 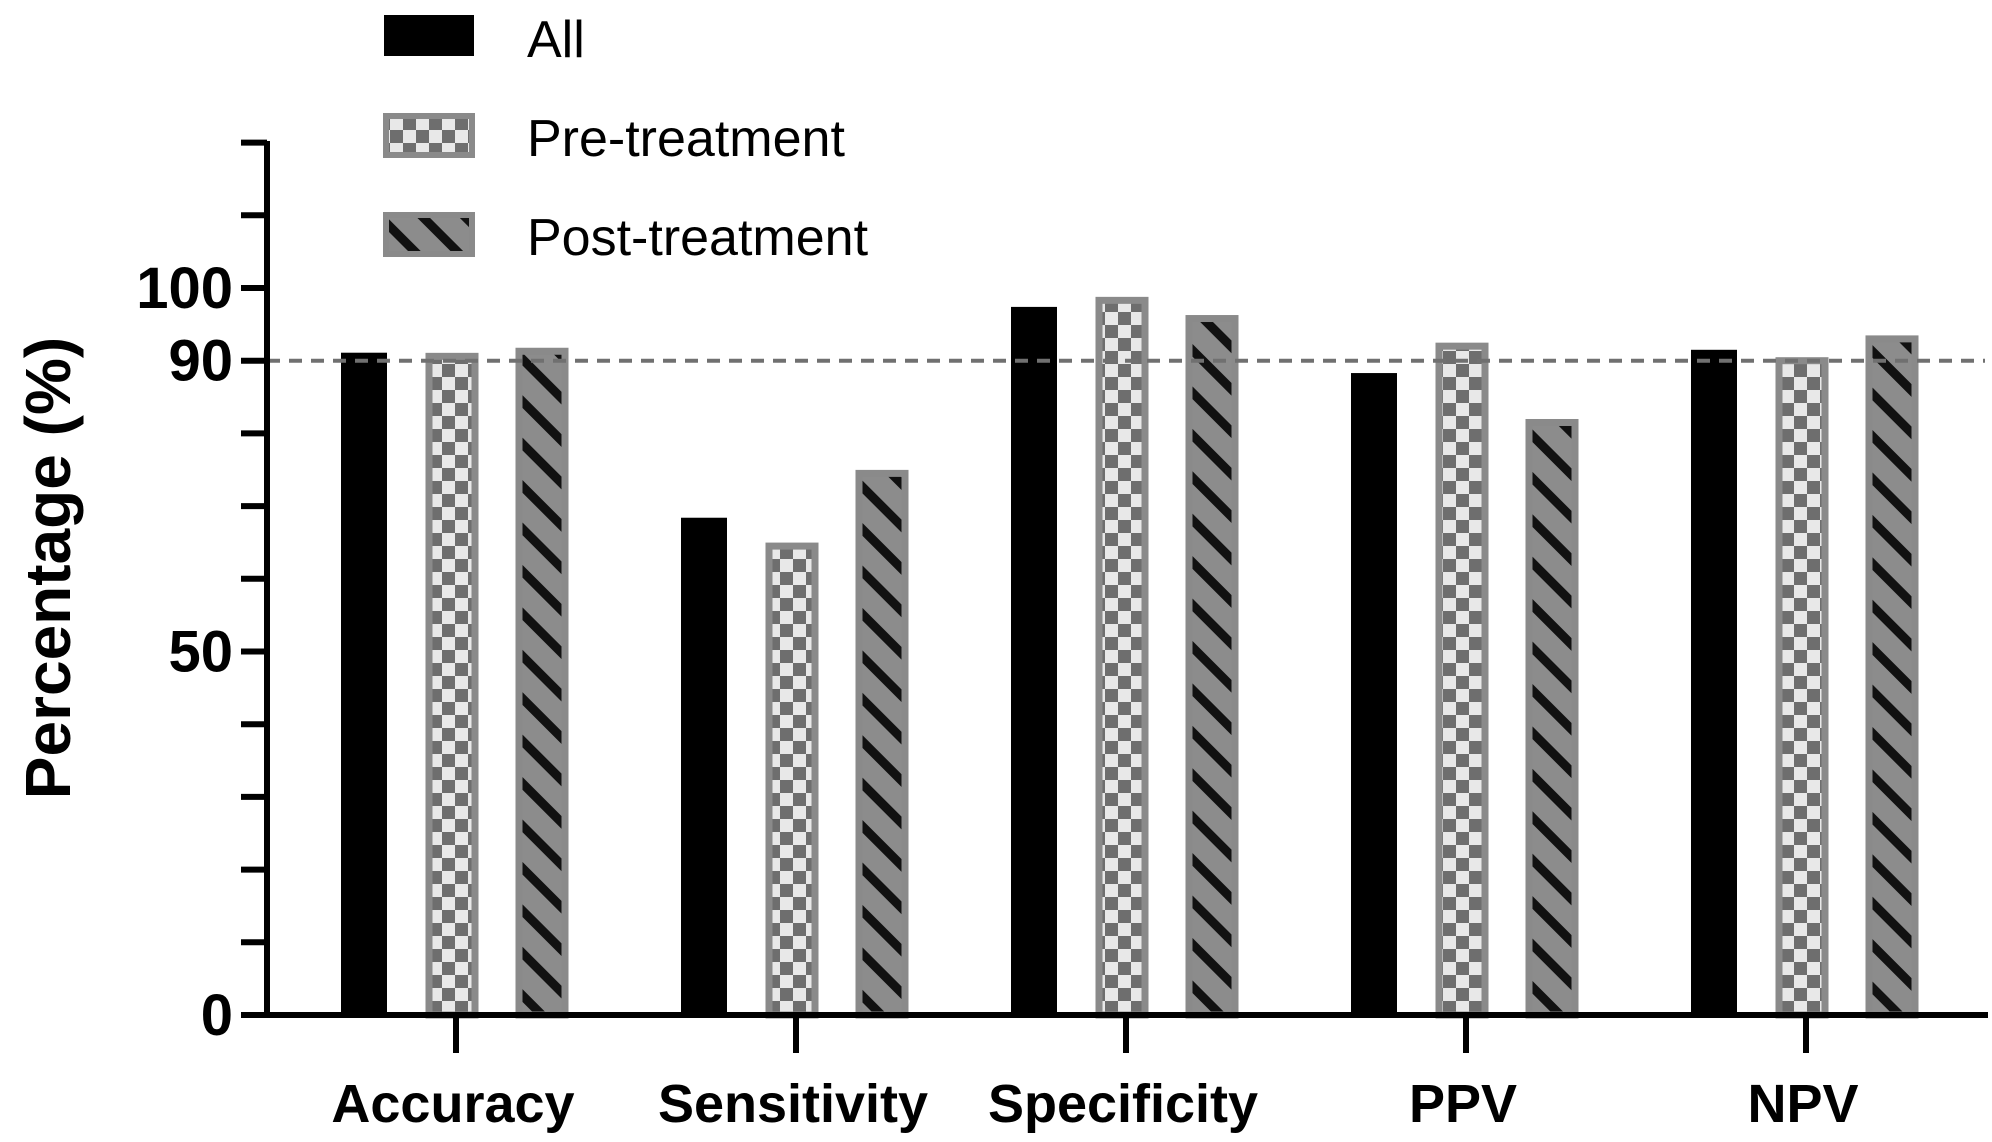 I want to click on x-ticks: Accuracy Sensitivity Specificity PPV NPV, so click(x=1095, y=1074).